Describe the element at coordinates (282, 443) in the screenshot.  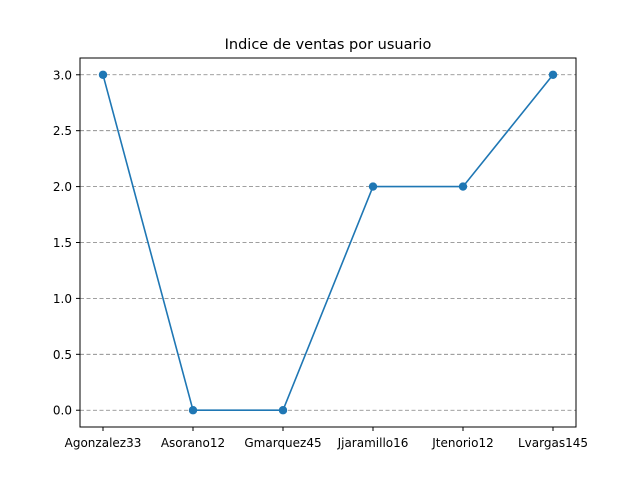
I see `x-tick-label: Gmarquez45` at that location.